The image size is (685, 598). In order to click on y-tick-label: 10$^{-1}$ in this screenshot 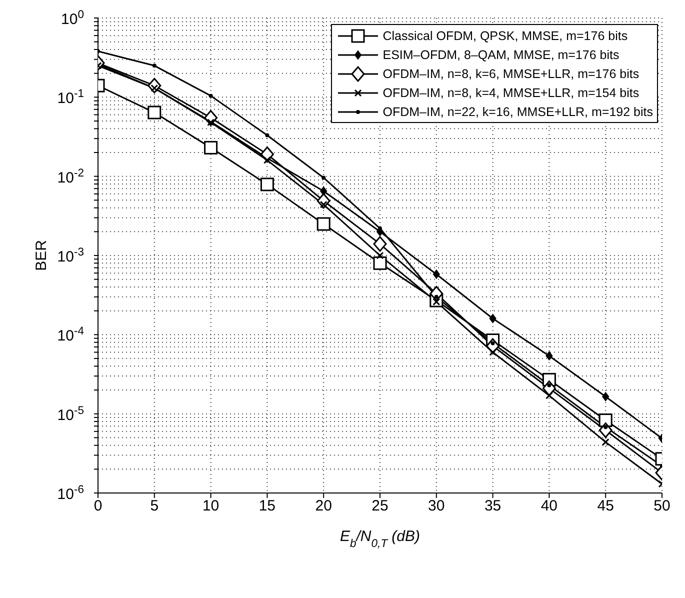, I will do `click(70, 98)`.